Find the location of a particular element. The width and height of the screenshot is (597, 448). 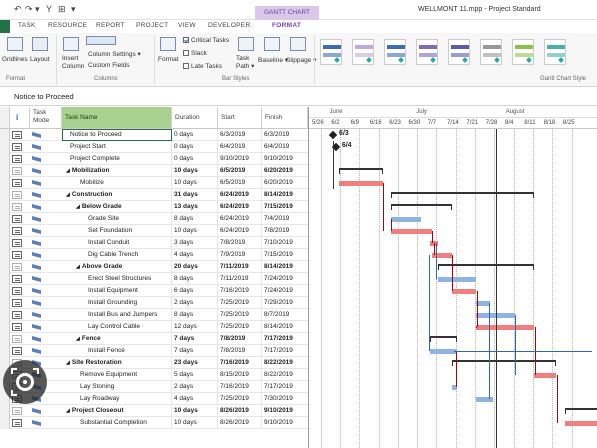

table-row: ◢ Fence 7 days 7/8/2019 7/17/2019 is located at coordinates (154, 339).